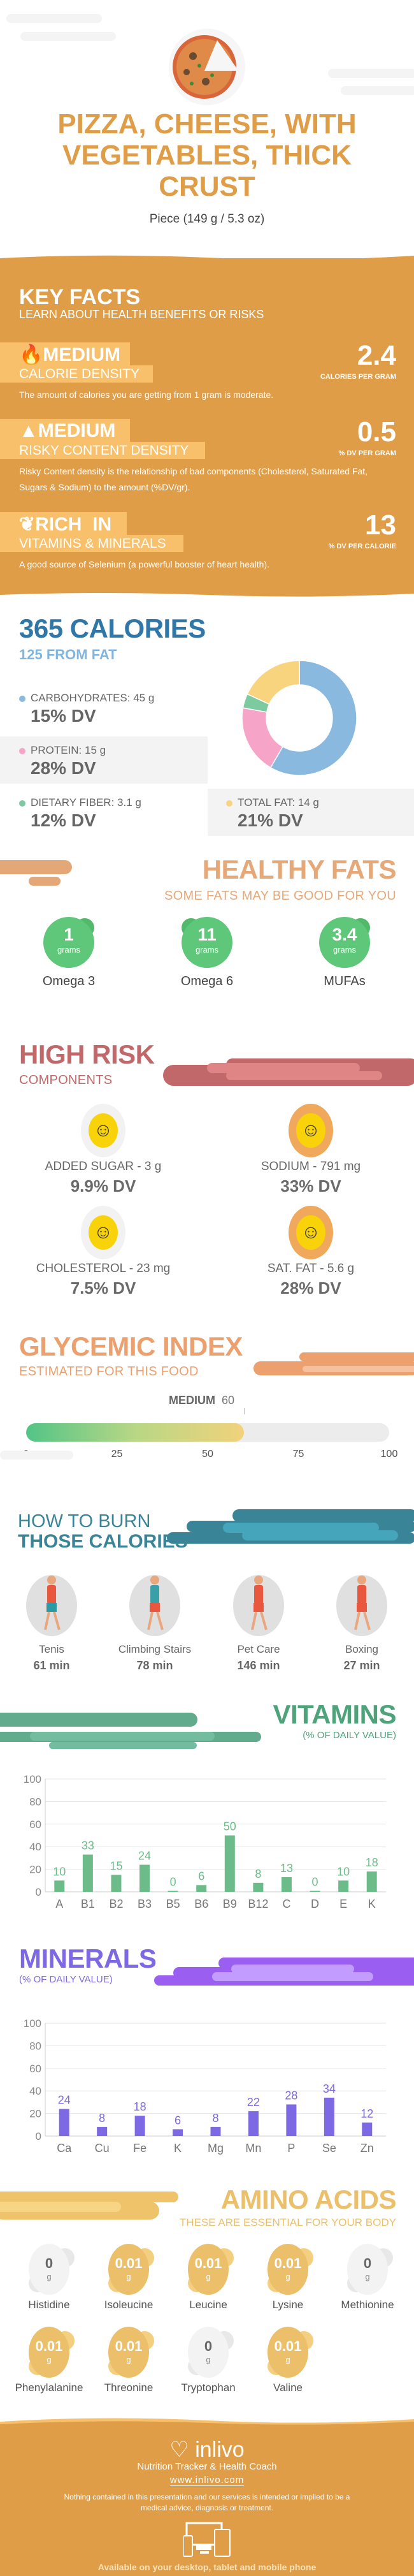  Describe the element at coordinates (104, 450) in the screenshot. I see `risky-density-label: RISKY CONTENT DENSITY` at that location.